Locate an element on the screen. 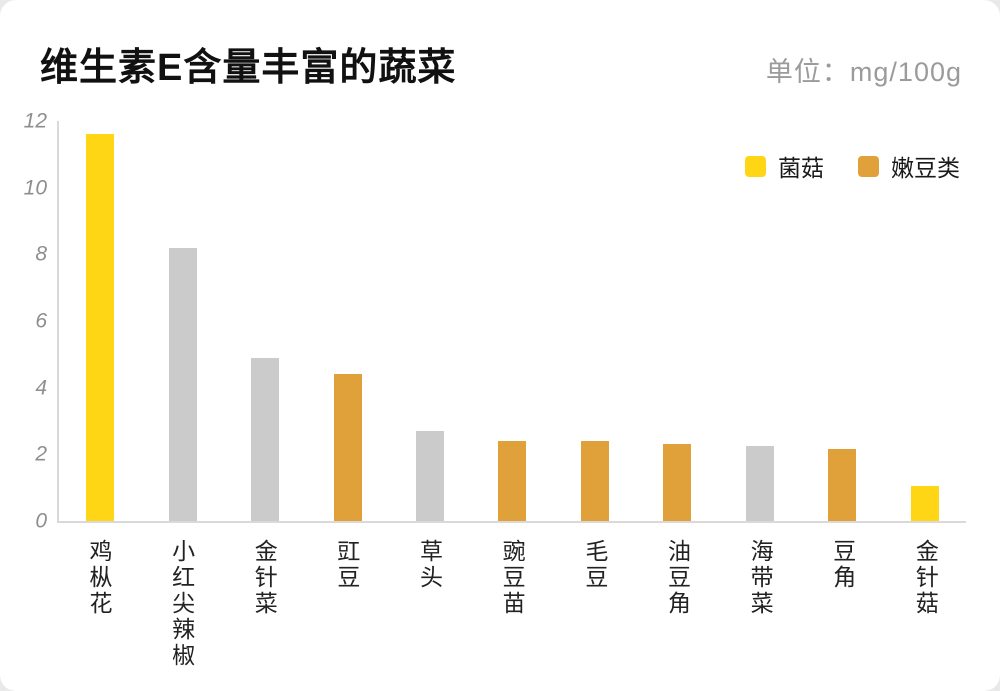  y-axis-tick-label: 10 is located at coordinates (35, 188).